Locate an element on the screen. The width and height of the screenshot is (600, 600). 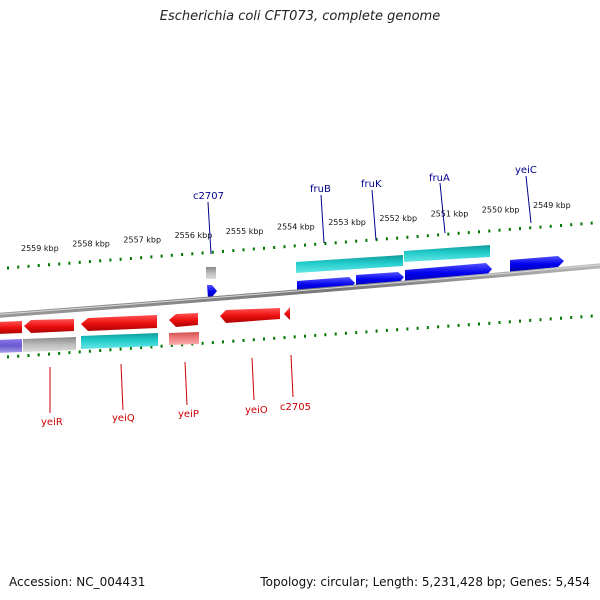
scale-label: 2557 kbp is located at coordinates (142, 239).